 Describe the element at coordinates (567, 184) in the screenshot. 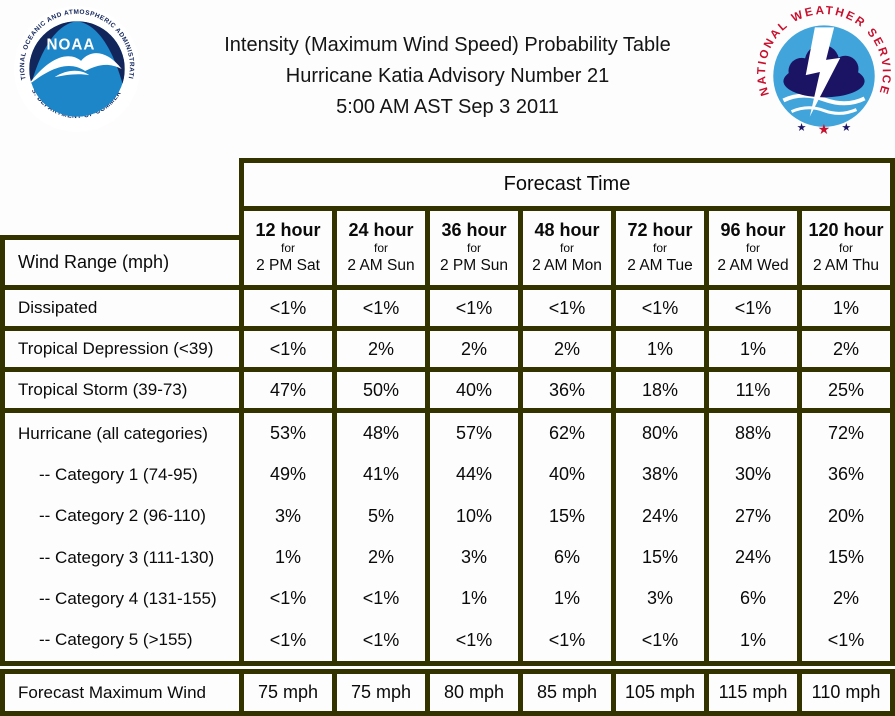

I see `forecast-time-header: Forecast Time` at that location.